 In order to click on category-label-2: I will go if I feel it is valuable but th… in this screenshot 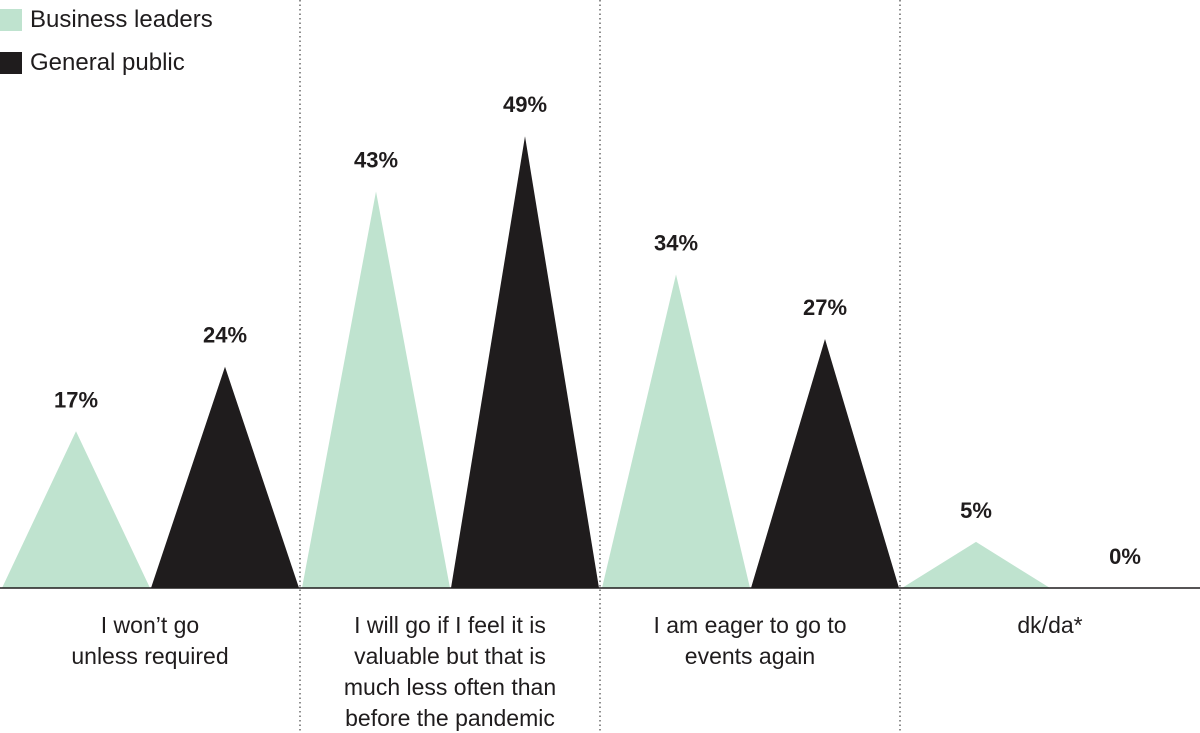, I will do `click(450, 671)`.